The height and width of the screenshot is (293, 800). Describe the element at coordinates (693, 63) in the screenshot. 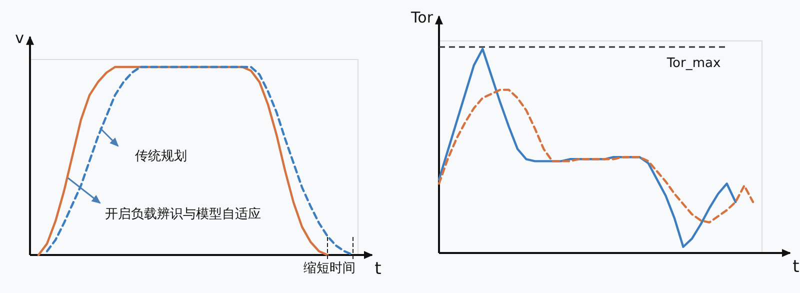

I see `ref-line-label: Tor_max` at that location.